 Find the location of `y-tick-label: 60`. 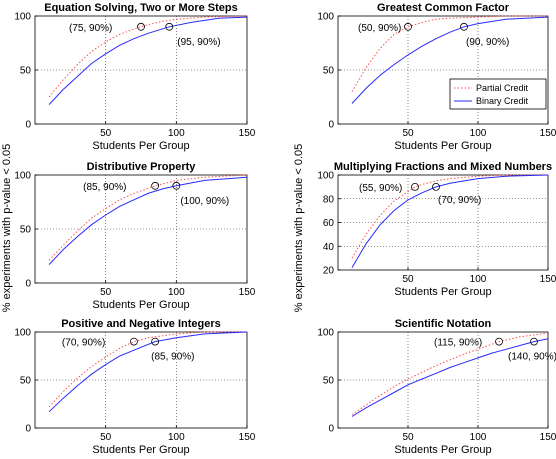

y-tick-label: 60 is located at coordinates (329, 223).